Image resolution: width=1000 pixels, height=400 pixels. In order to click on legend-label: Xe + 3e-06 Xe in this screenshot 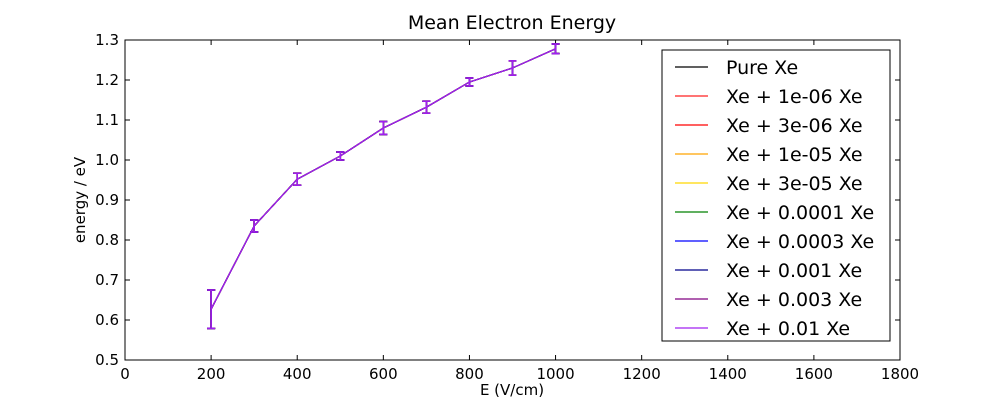, I will do `click(794, 126)`.